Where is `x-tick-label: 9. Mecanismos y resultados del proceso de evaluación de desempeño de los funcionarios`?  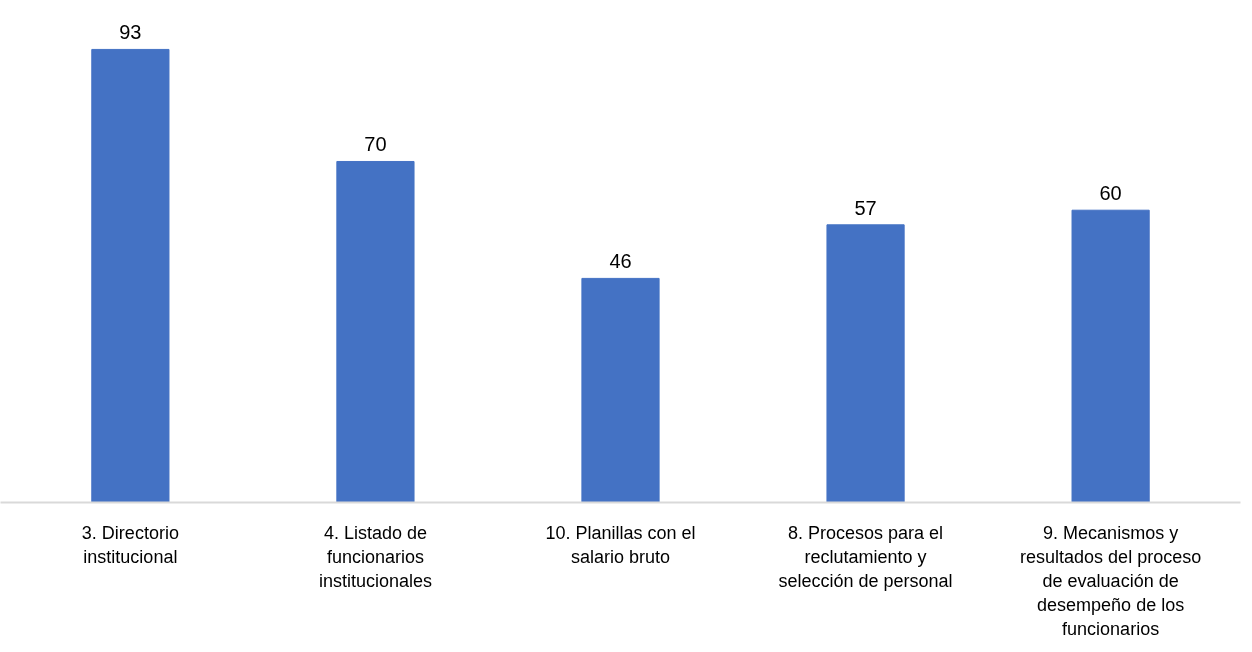
x-tick-label: 9. Mecanismos y resultados del proceso de evaluación de desempeño de los funcionarios is located at coordinates (1111, 580).